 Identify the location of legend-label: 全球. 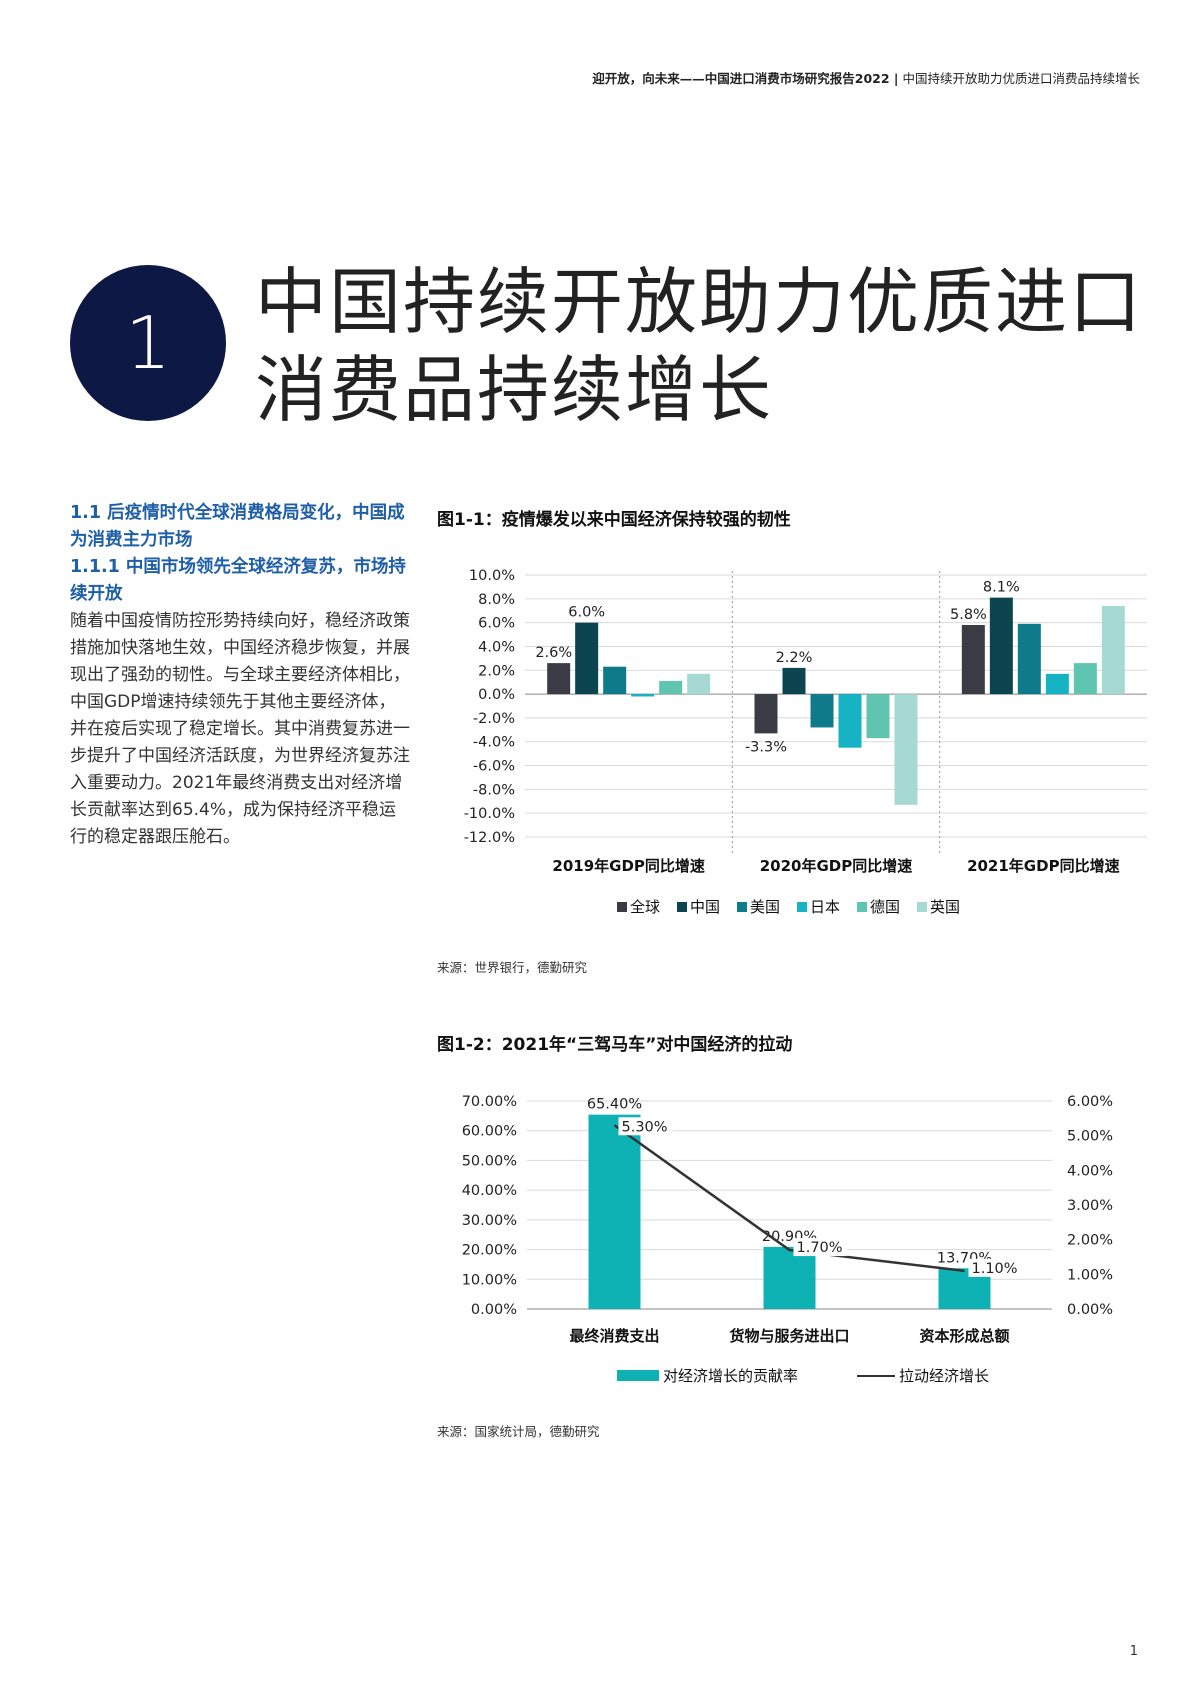
(645, 907).